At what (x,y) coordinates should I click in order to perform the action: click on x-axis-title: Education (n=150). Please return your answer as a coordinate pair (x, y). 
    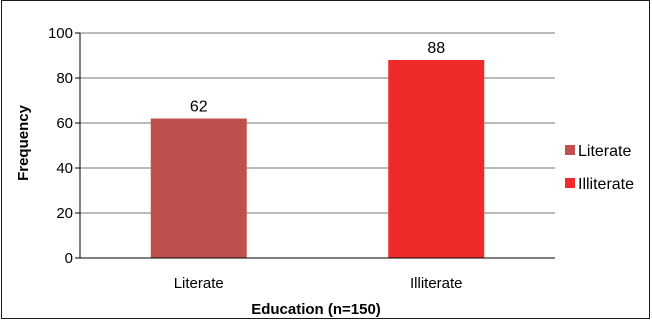
    Looking at the image, I should click on (316, 309).